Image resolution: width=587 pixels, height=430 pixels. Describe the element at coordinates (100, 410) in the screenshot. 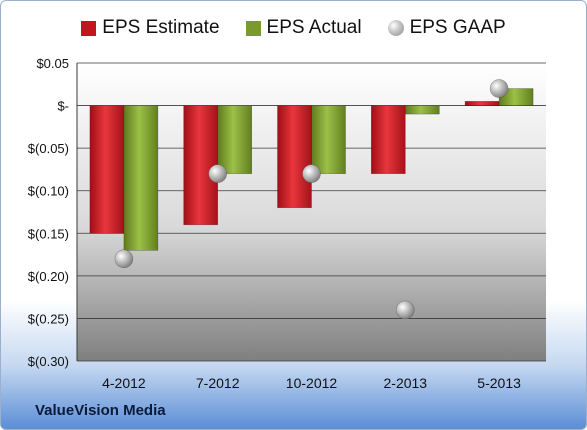

I see `company-name: ValueVision Media` at that location.